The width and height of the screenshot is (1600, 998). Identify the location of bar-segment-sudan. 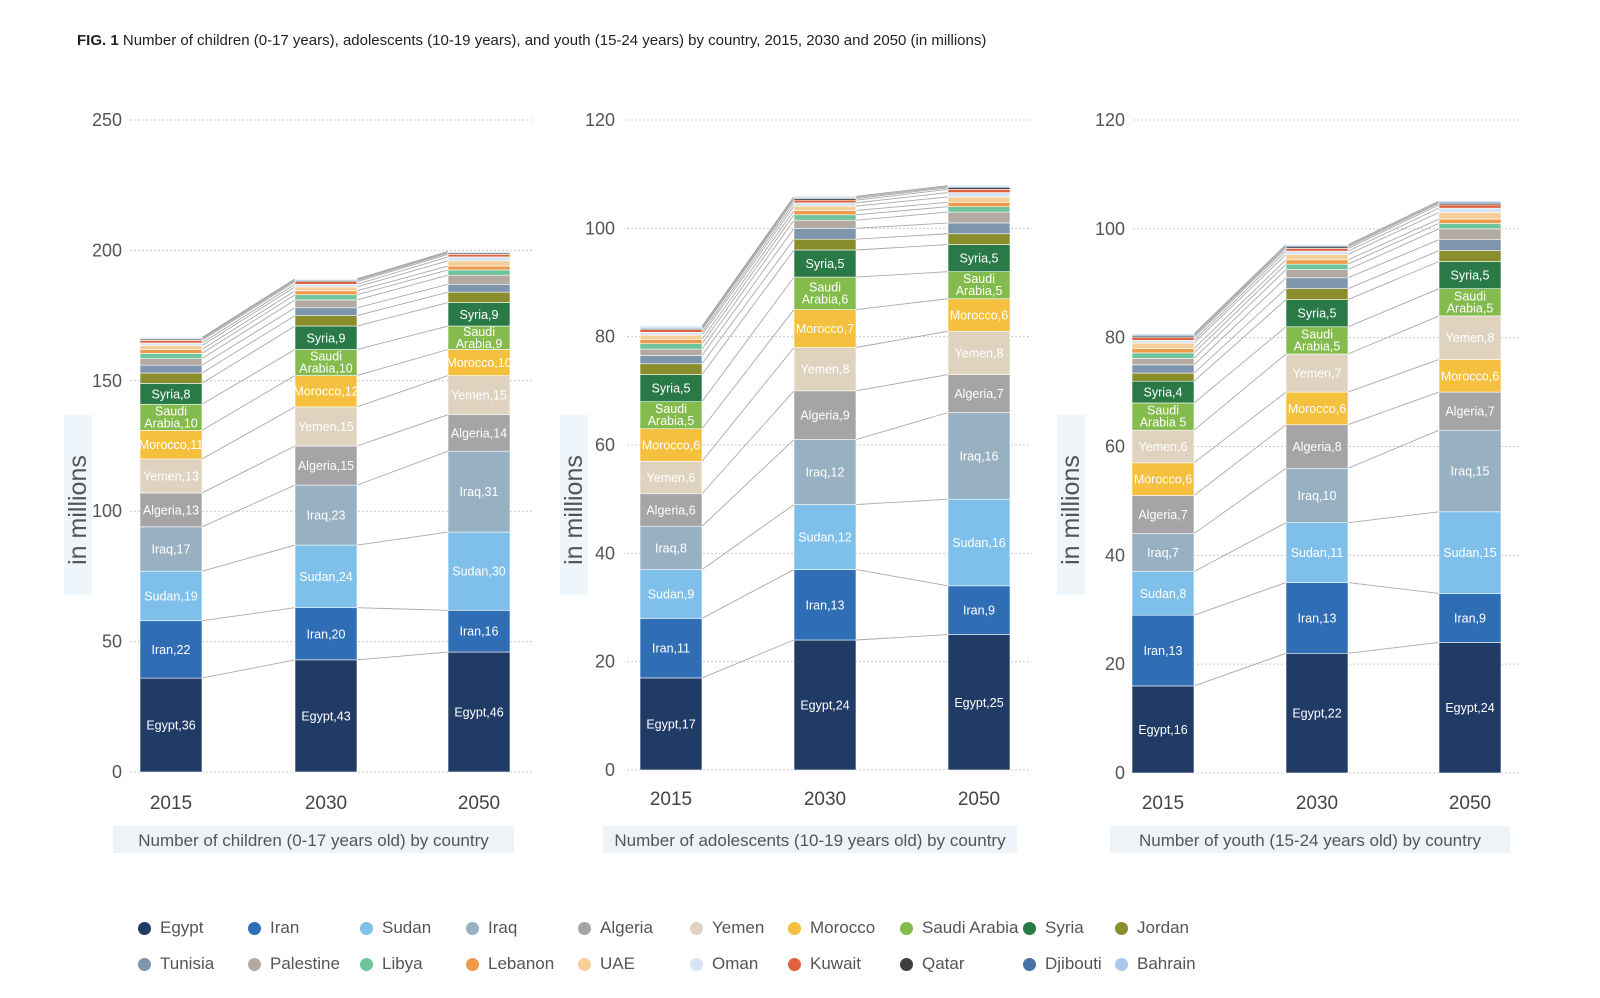
(671, 594).